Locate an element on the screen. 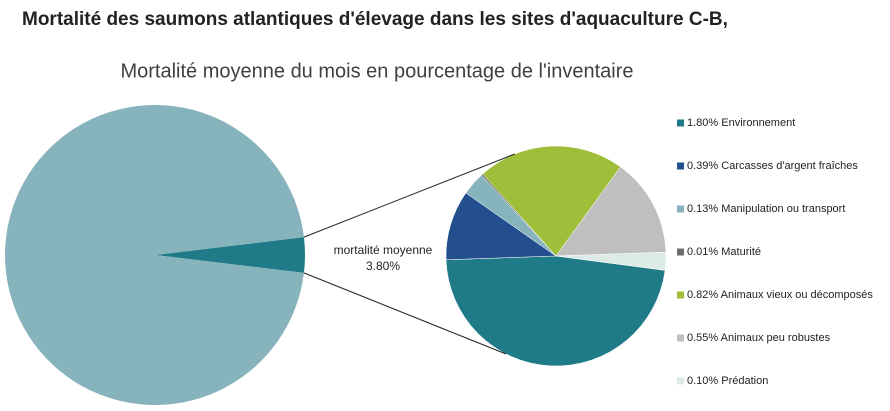  legend-name: Maturité is located at coordinates (741, 252).